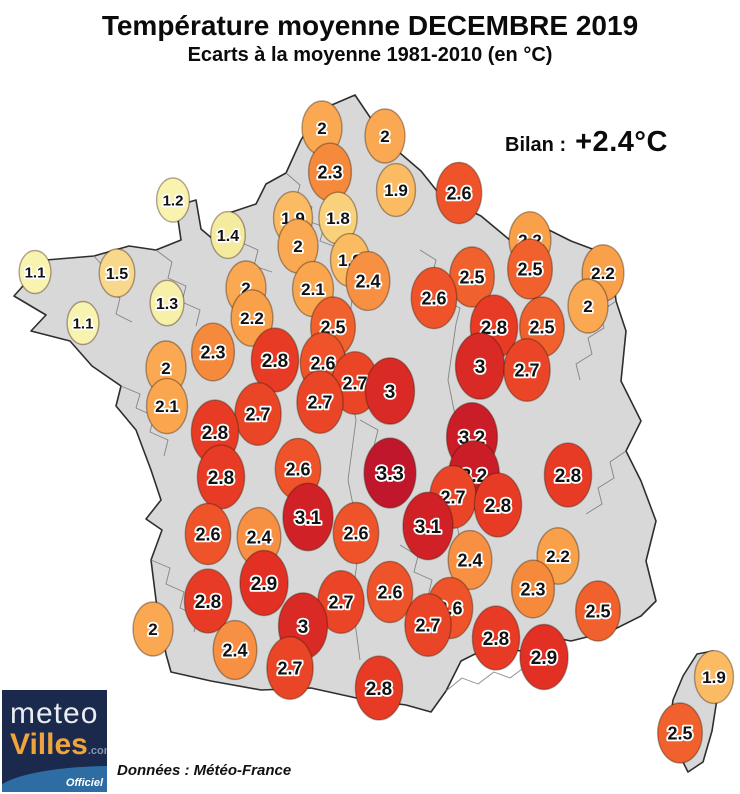 Image resolution: width=740 pixels, height=794 pixels. Describe the element at coordinates (54, 741) in the screenshot. I see `meteo-villes-logo: meteo Villes.com Officiel` at that location.